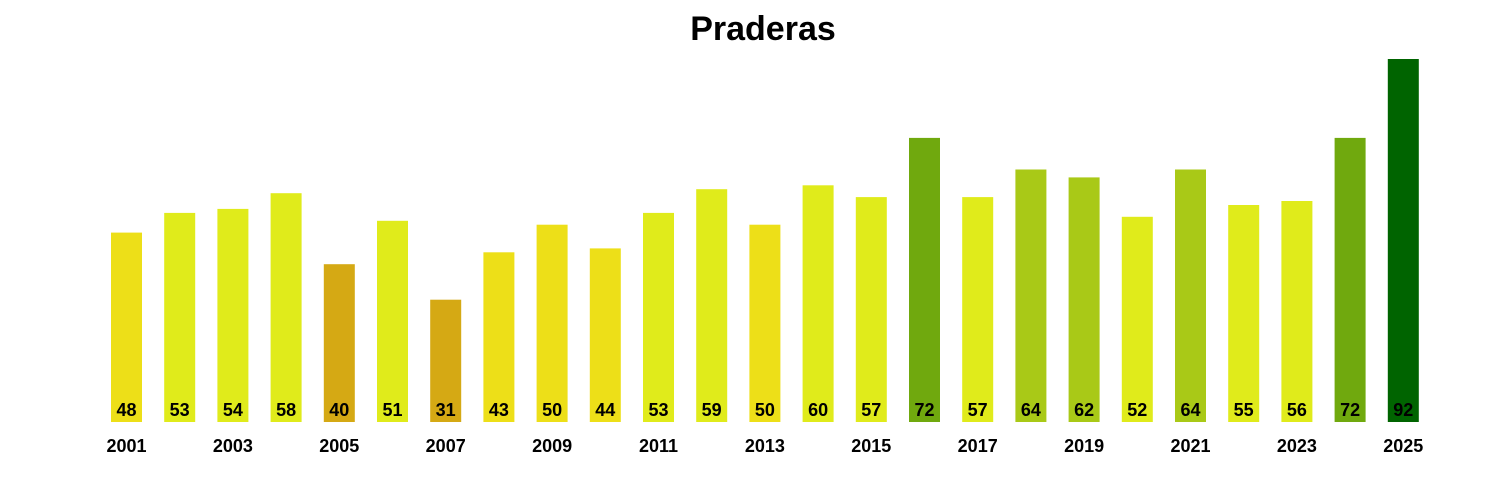 Image resolution: width=1500 pixels, height=500 pixels. Describe the element at coordinates (1137, 410) in the screenshot. I see `value-label-2020: 52` at that location.